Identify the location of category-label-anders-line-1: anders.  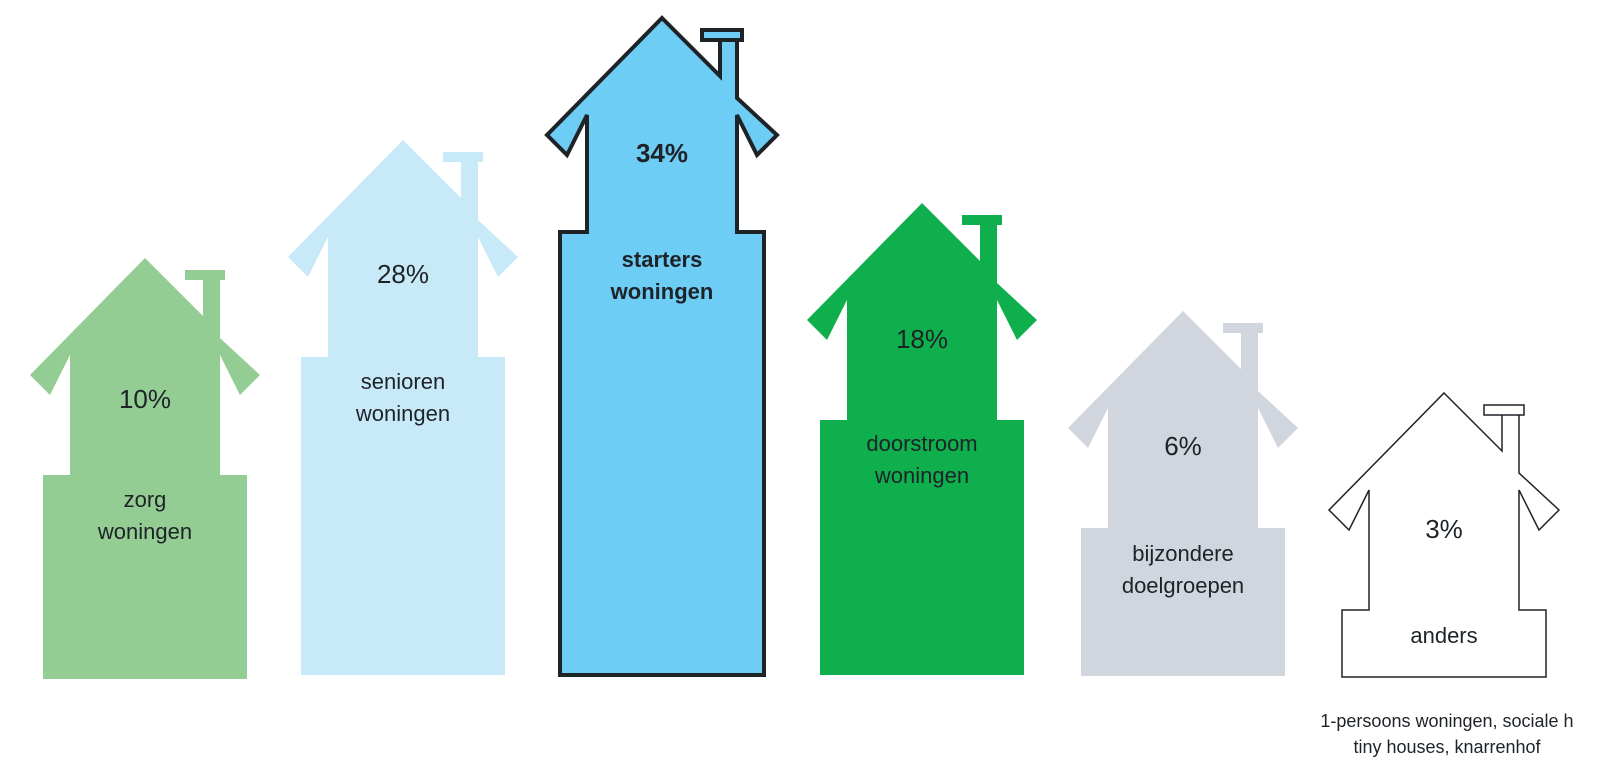
(1443, 635).